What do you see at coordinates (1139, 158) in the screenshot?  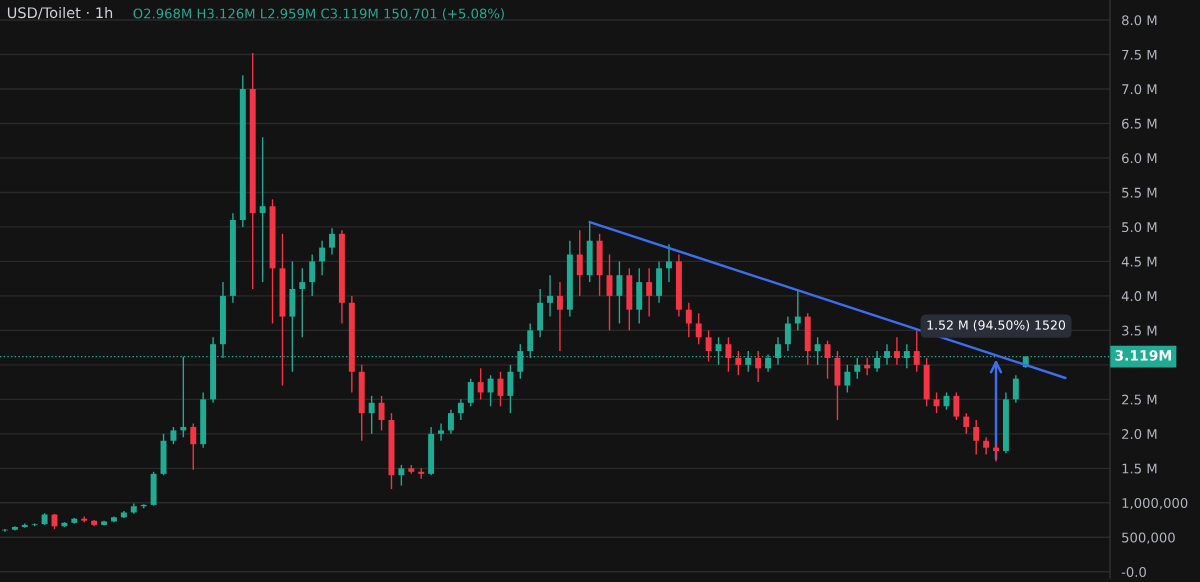 I see `y-tick-label: 6.0 M` at bounding box center [1139, 158].